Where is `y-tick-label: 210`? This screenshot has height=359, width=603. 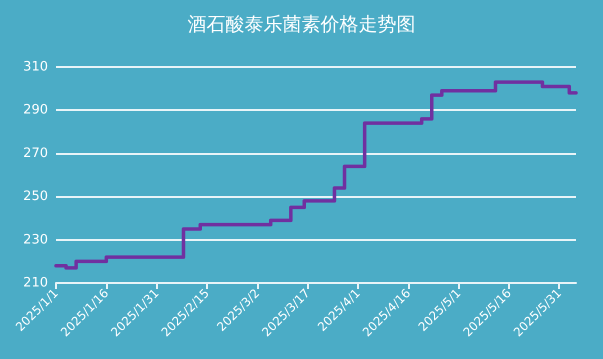 y-tick-label: 210 is located at coordinates (35, 283).